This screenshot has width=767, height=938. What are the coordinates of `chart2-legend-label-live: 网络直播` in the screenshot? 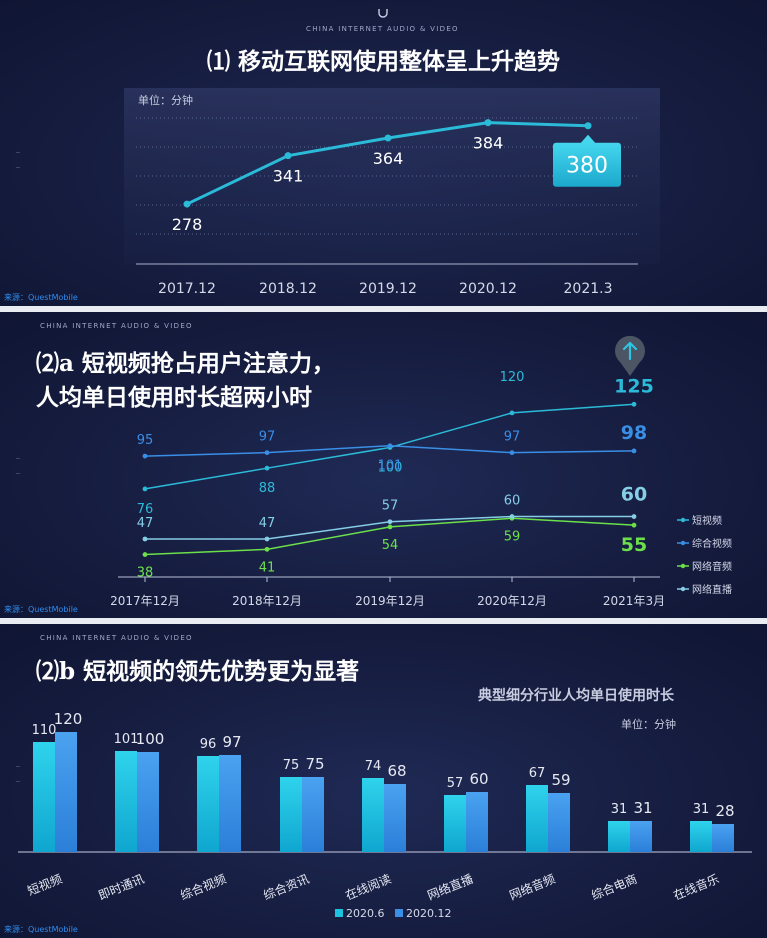 It's located at (712, 589).